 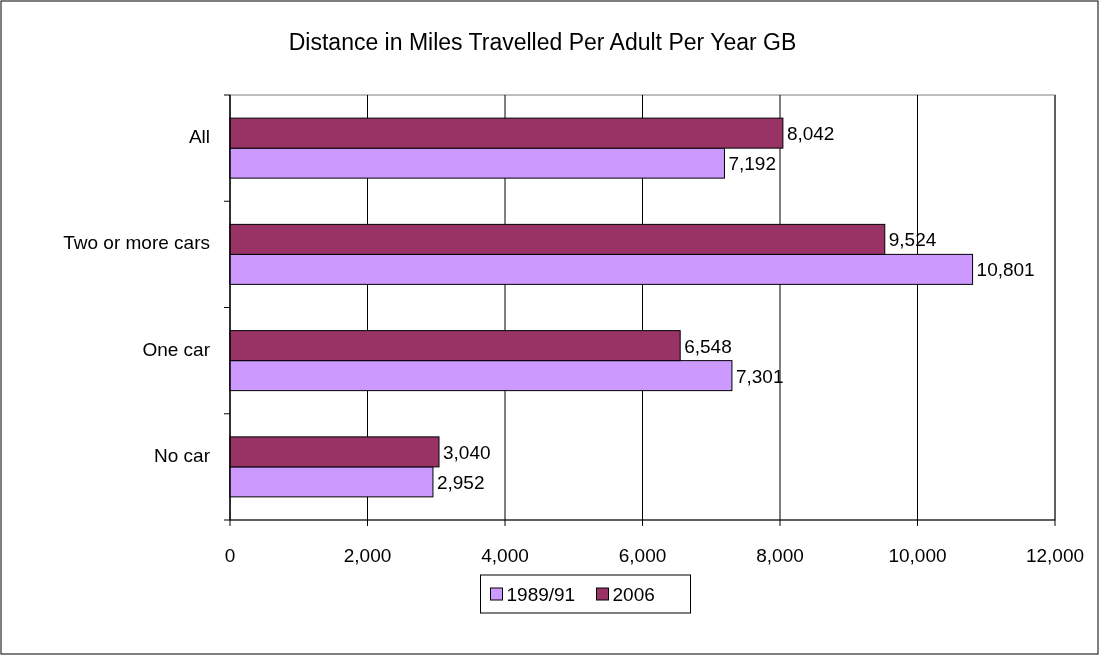 I want to click on x-tick-label: 12,000, so click(x=1055, y=555).